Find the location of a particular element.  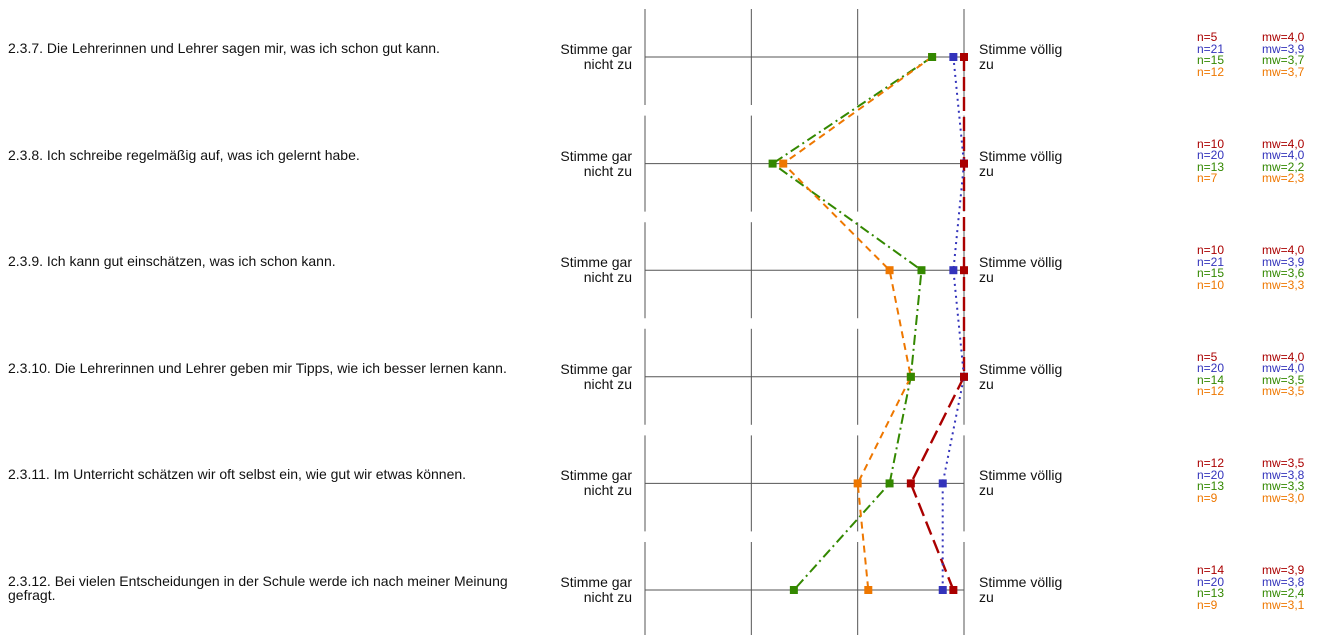

stat-mean: mw=3,6 is located at coordinates (1283, 273).